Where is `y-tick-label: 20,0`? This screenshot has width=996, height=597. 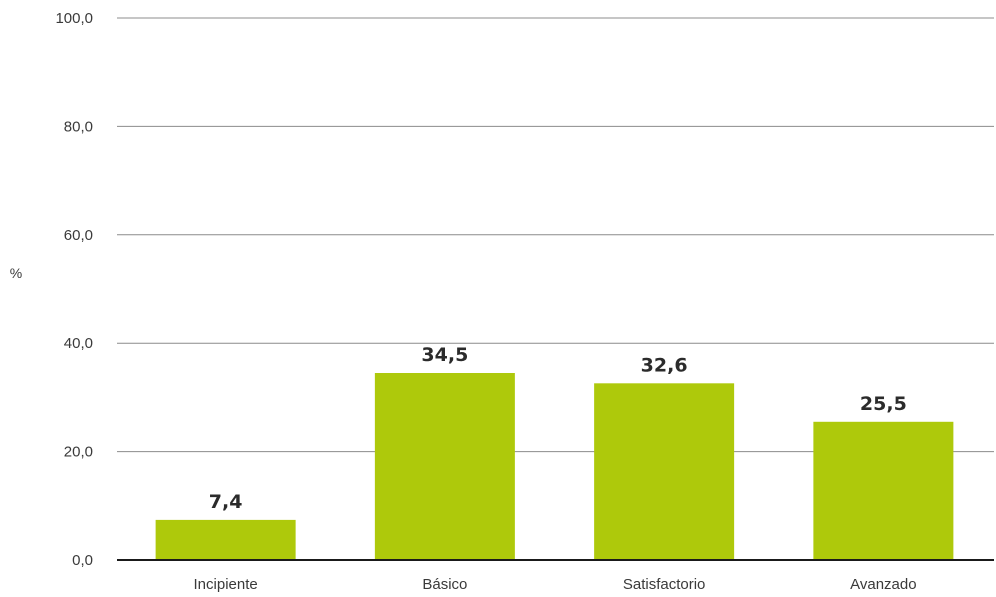 y-tick-label: 20,0 is located at coordinates (78, 452).